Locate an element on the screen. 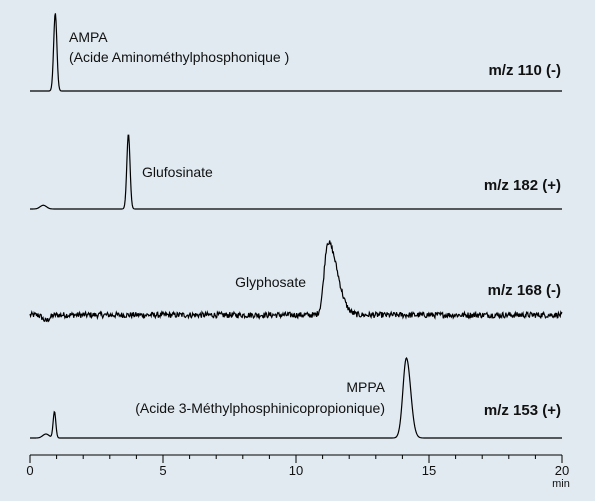 Image resolution: width=595 pixels, height=501 pixels. x-unit-label: min is located at coordinates (561, 484).